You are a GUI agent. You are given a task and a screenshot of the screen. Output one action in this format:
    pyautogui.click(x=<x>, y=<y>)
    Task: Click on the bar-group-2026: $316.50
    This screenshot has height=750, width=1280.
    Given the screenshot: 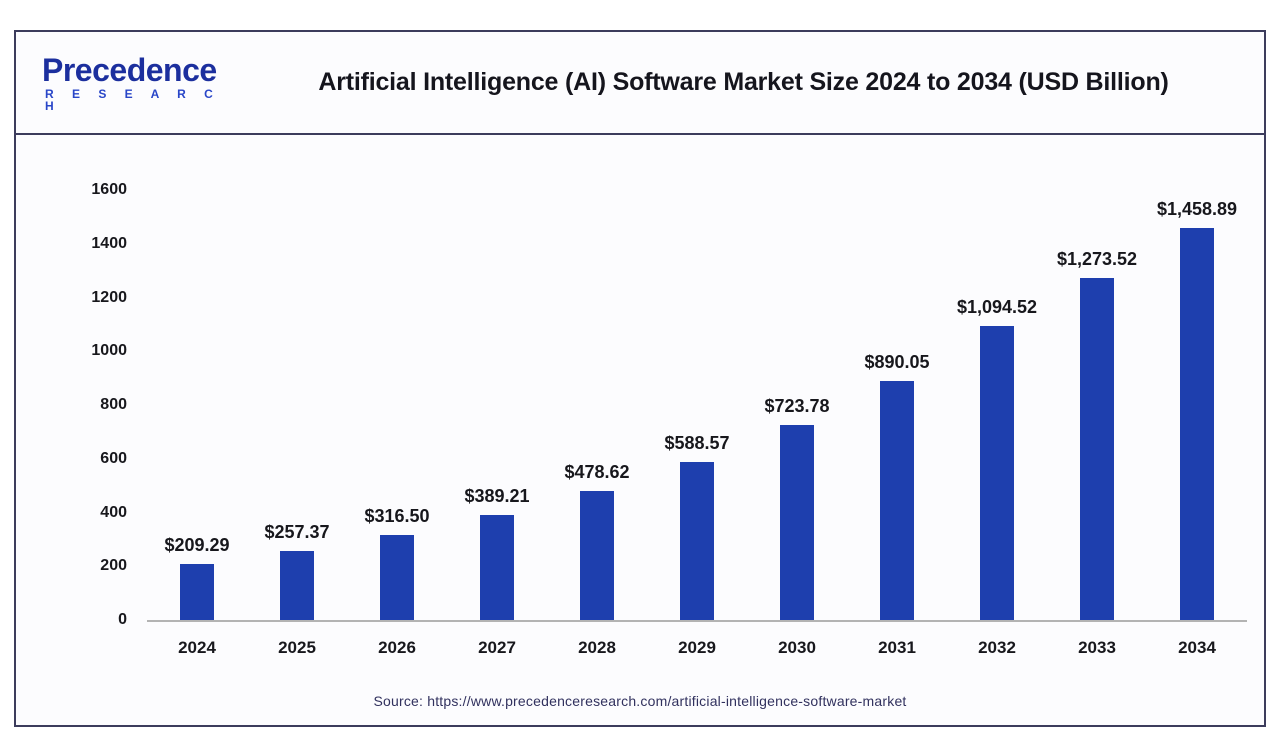 What is the action you would take?
    pyautogui.click(x=397, y=405)
    